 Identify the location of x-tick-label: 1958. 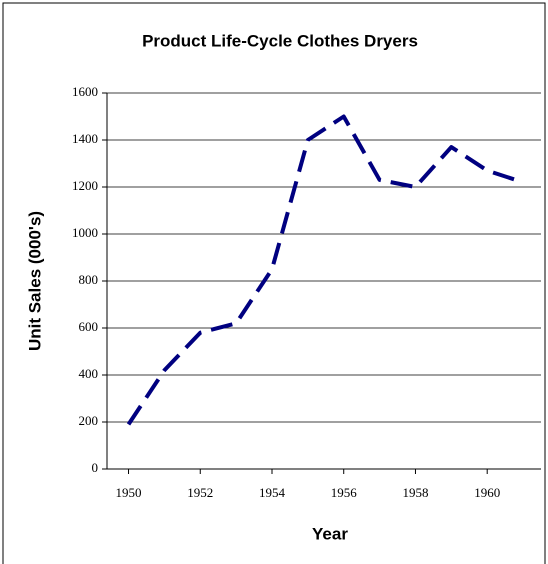
(415, 492).